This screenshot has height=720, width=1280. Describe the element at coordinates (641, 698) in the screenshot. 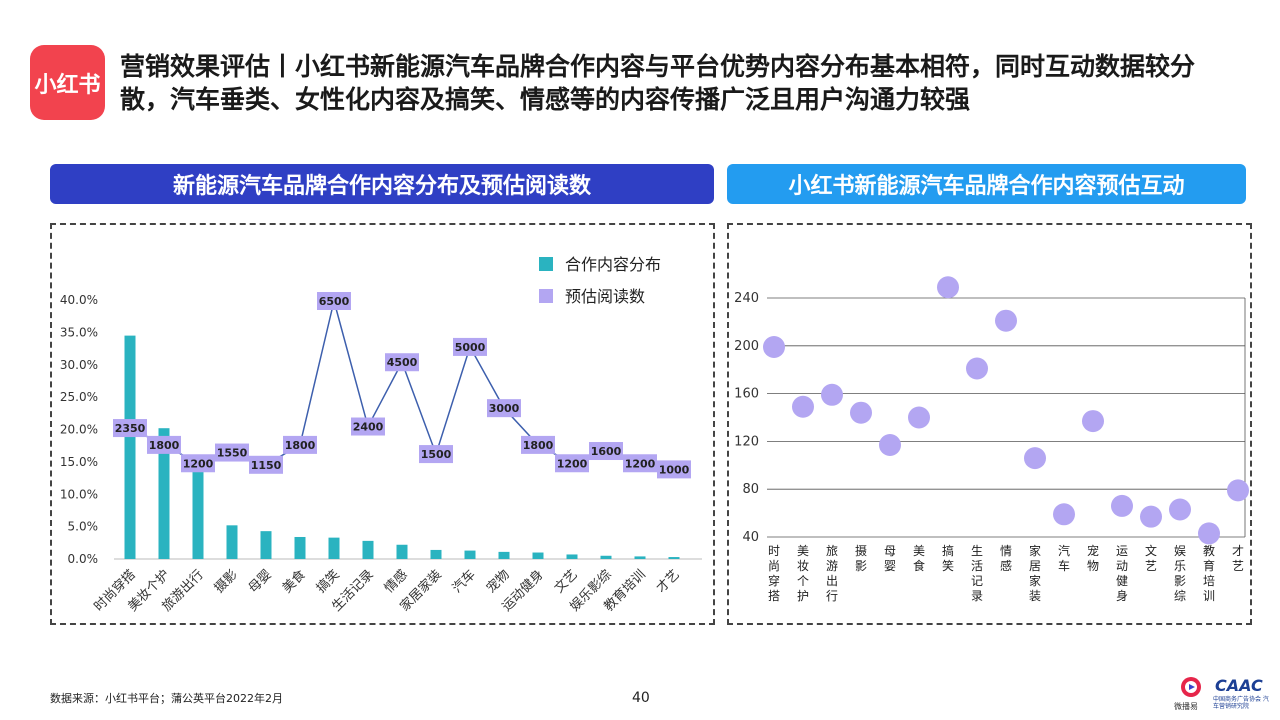

I see `page-number: 40` at that location.